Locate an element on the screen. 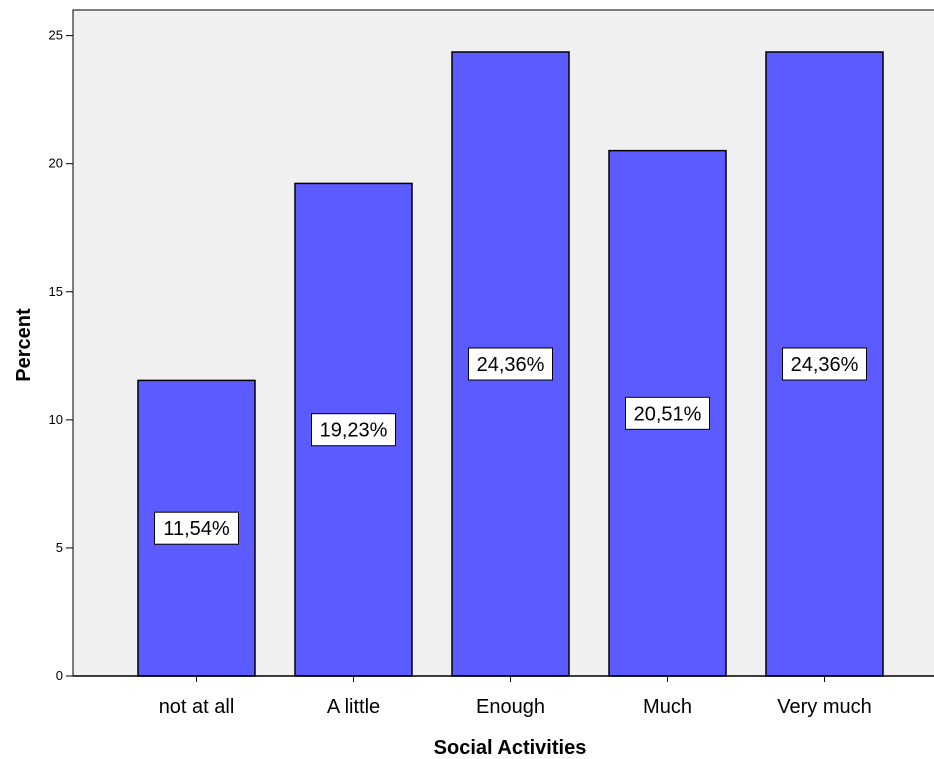 This screenshot has width=934, height=759. x-axis-categories: not at all A little Enough Much Very much is located at coordinates (515, 697).